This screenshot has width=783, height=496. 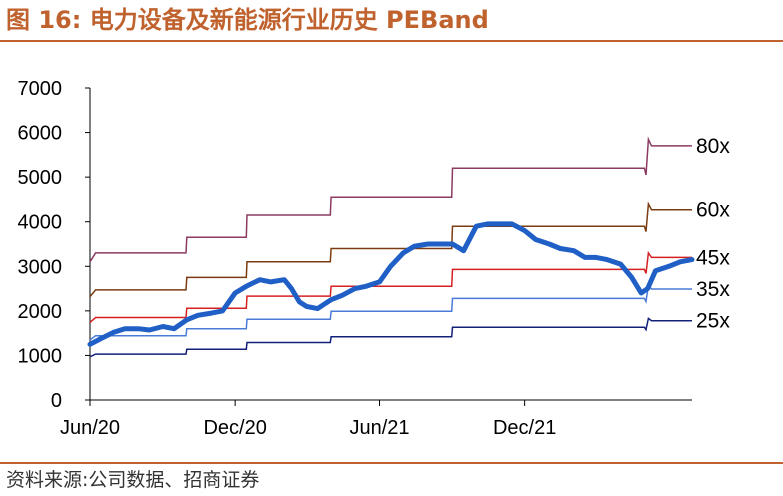 I want to click on y-tick-label: 0, so click(x=56, y=401).